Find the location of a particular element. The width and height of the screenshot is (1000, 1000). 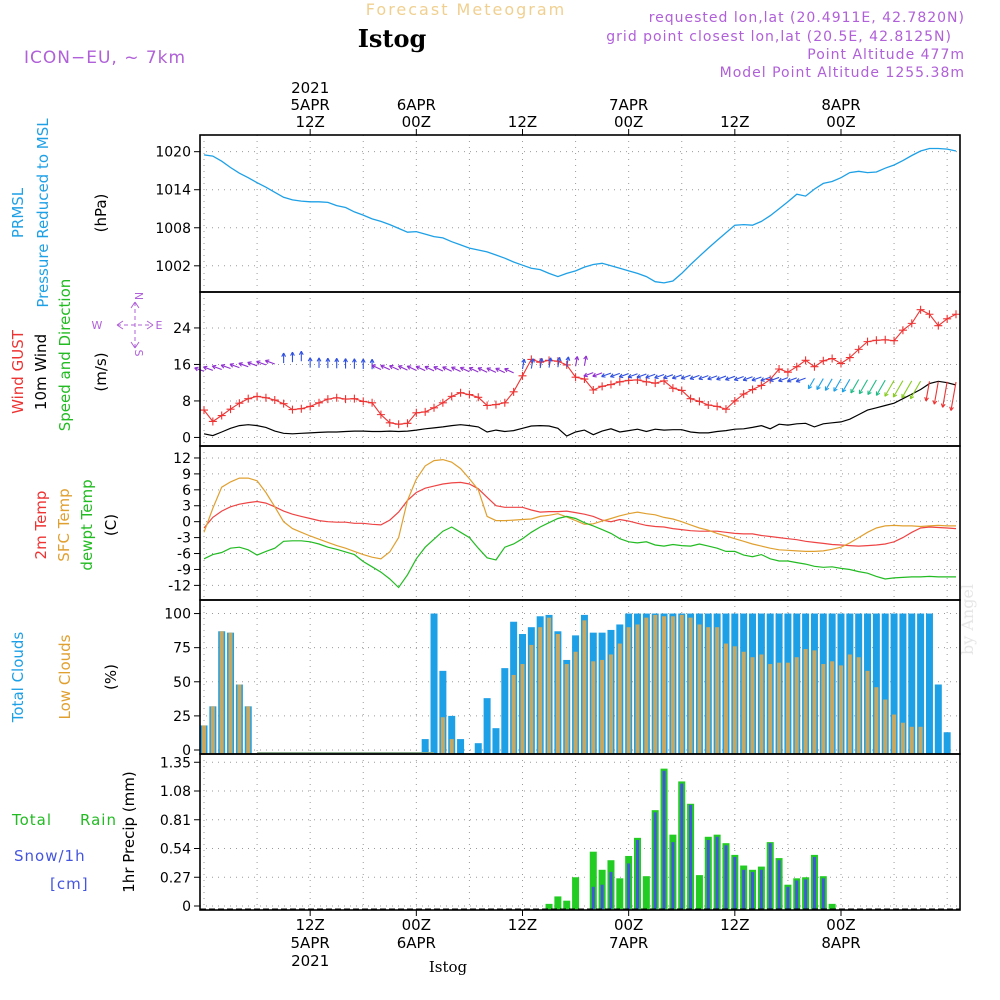

y-tick-label: 0.54 is located at coordinates (175, 850).